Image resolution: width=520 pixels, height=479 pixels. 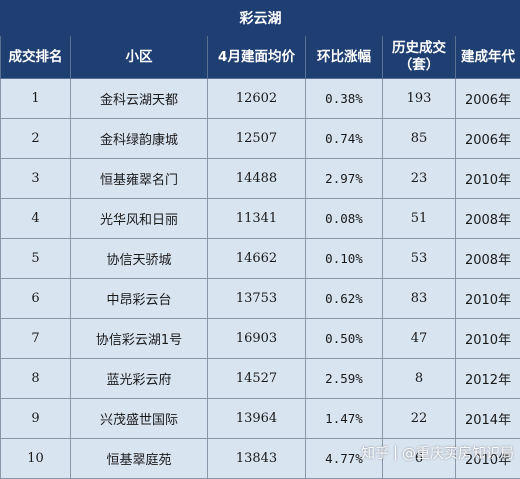 What do you see at coordinates (419, 299) in the screenshot?
I see `cell-history-deals: 83` at bounding box center [419, 299].